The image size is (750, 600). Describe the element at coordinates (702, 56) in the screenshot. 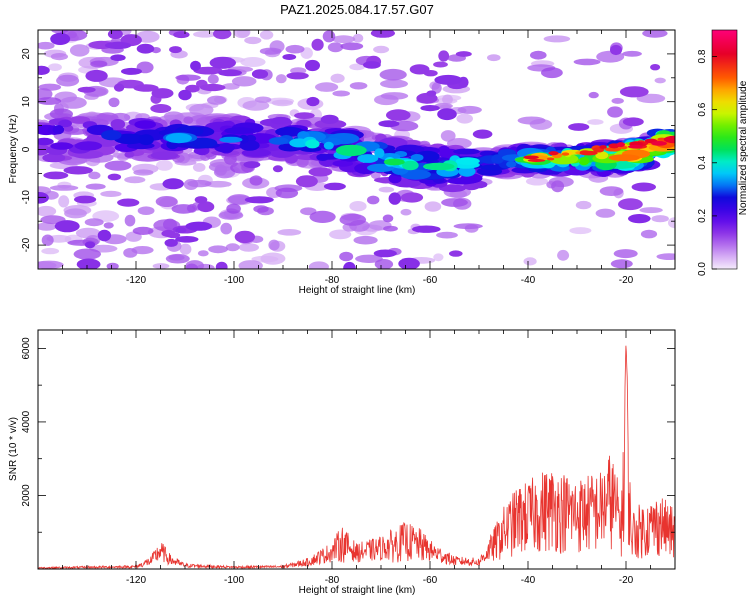

I see `colorbar-tick-label: 0.8` at that location.